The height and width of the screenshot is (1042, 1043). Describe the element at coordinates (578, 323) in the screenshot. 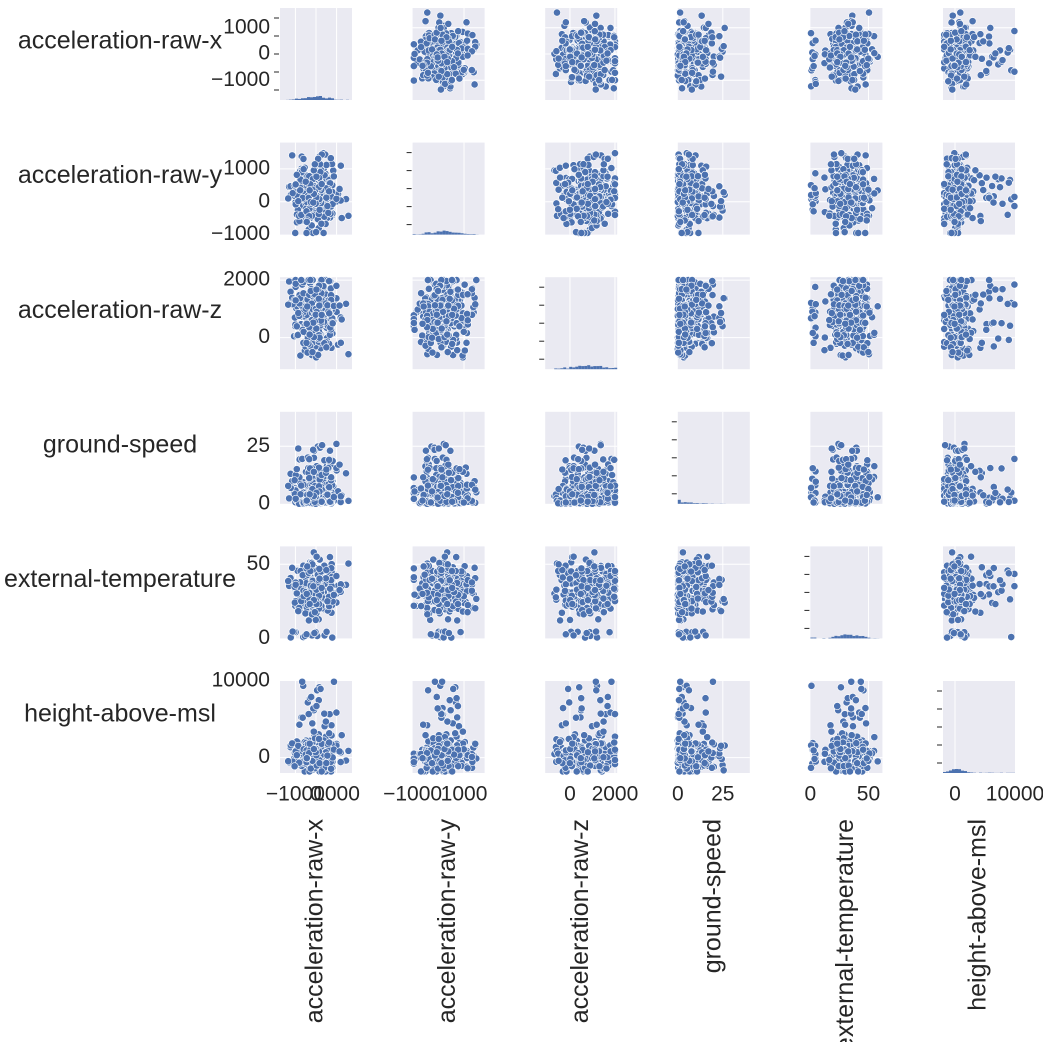

I see `panel-acceleration-raw-z-vs-acceleration-raw-z` at that location.